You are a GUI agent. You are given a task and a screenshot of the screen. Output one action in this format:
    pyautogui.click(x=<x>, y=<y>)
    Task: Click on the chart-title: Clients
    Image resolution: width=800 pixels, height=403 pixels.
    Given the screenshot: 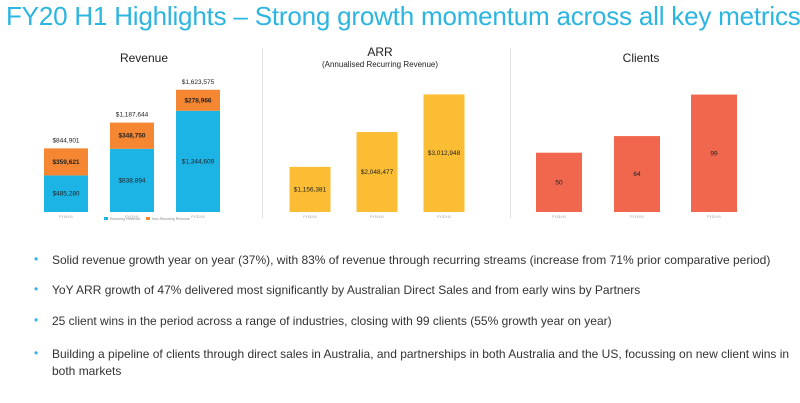 What is the action you would take?
    pyautogui.click(x=641, y=58)
    